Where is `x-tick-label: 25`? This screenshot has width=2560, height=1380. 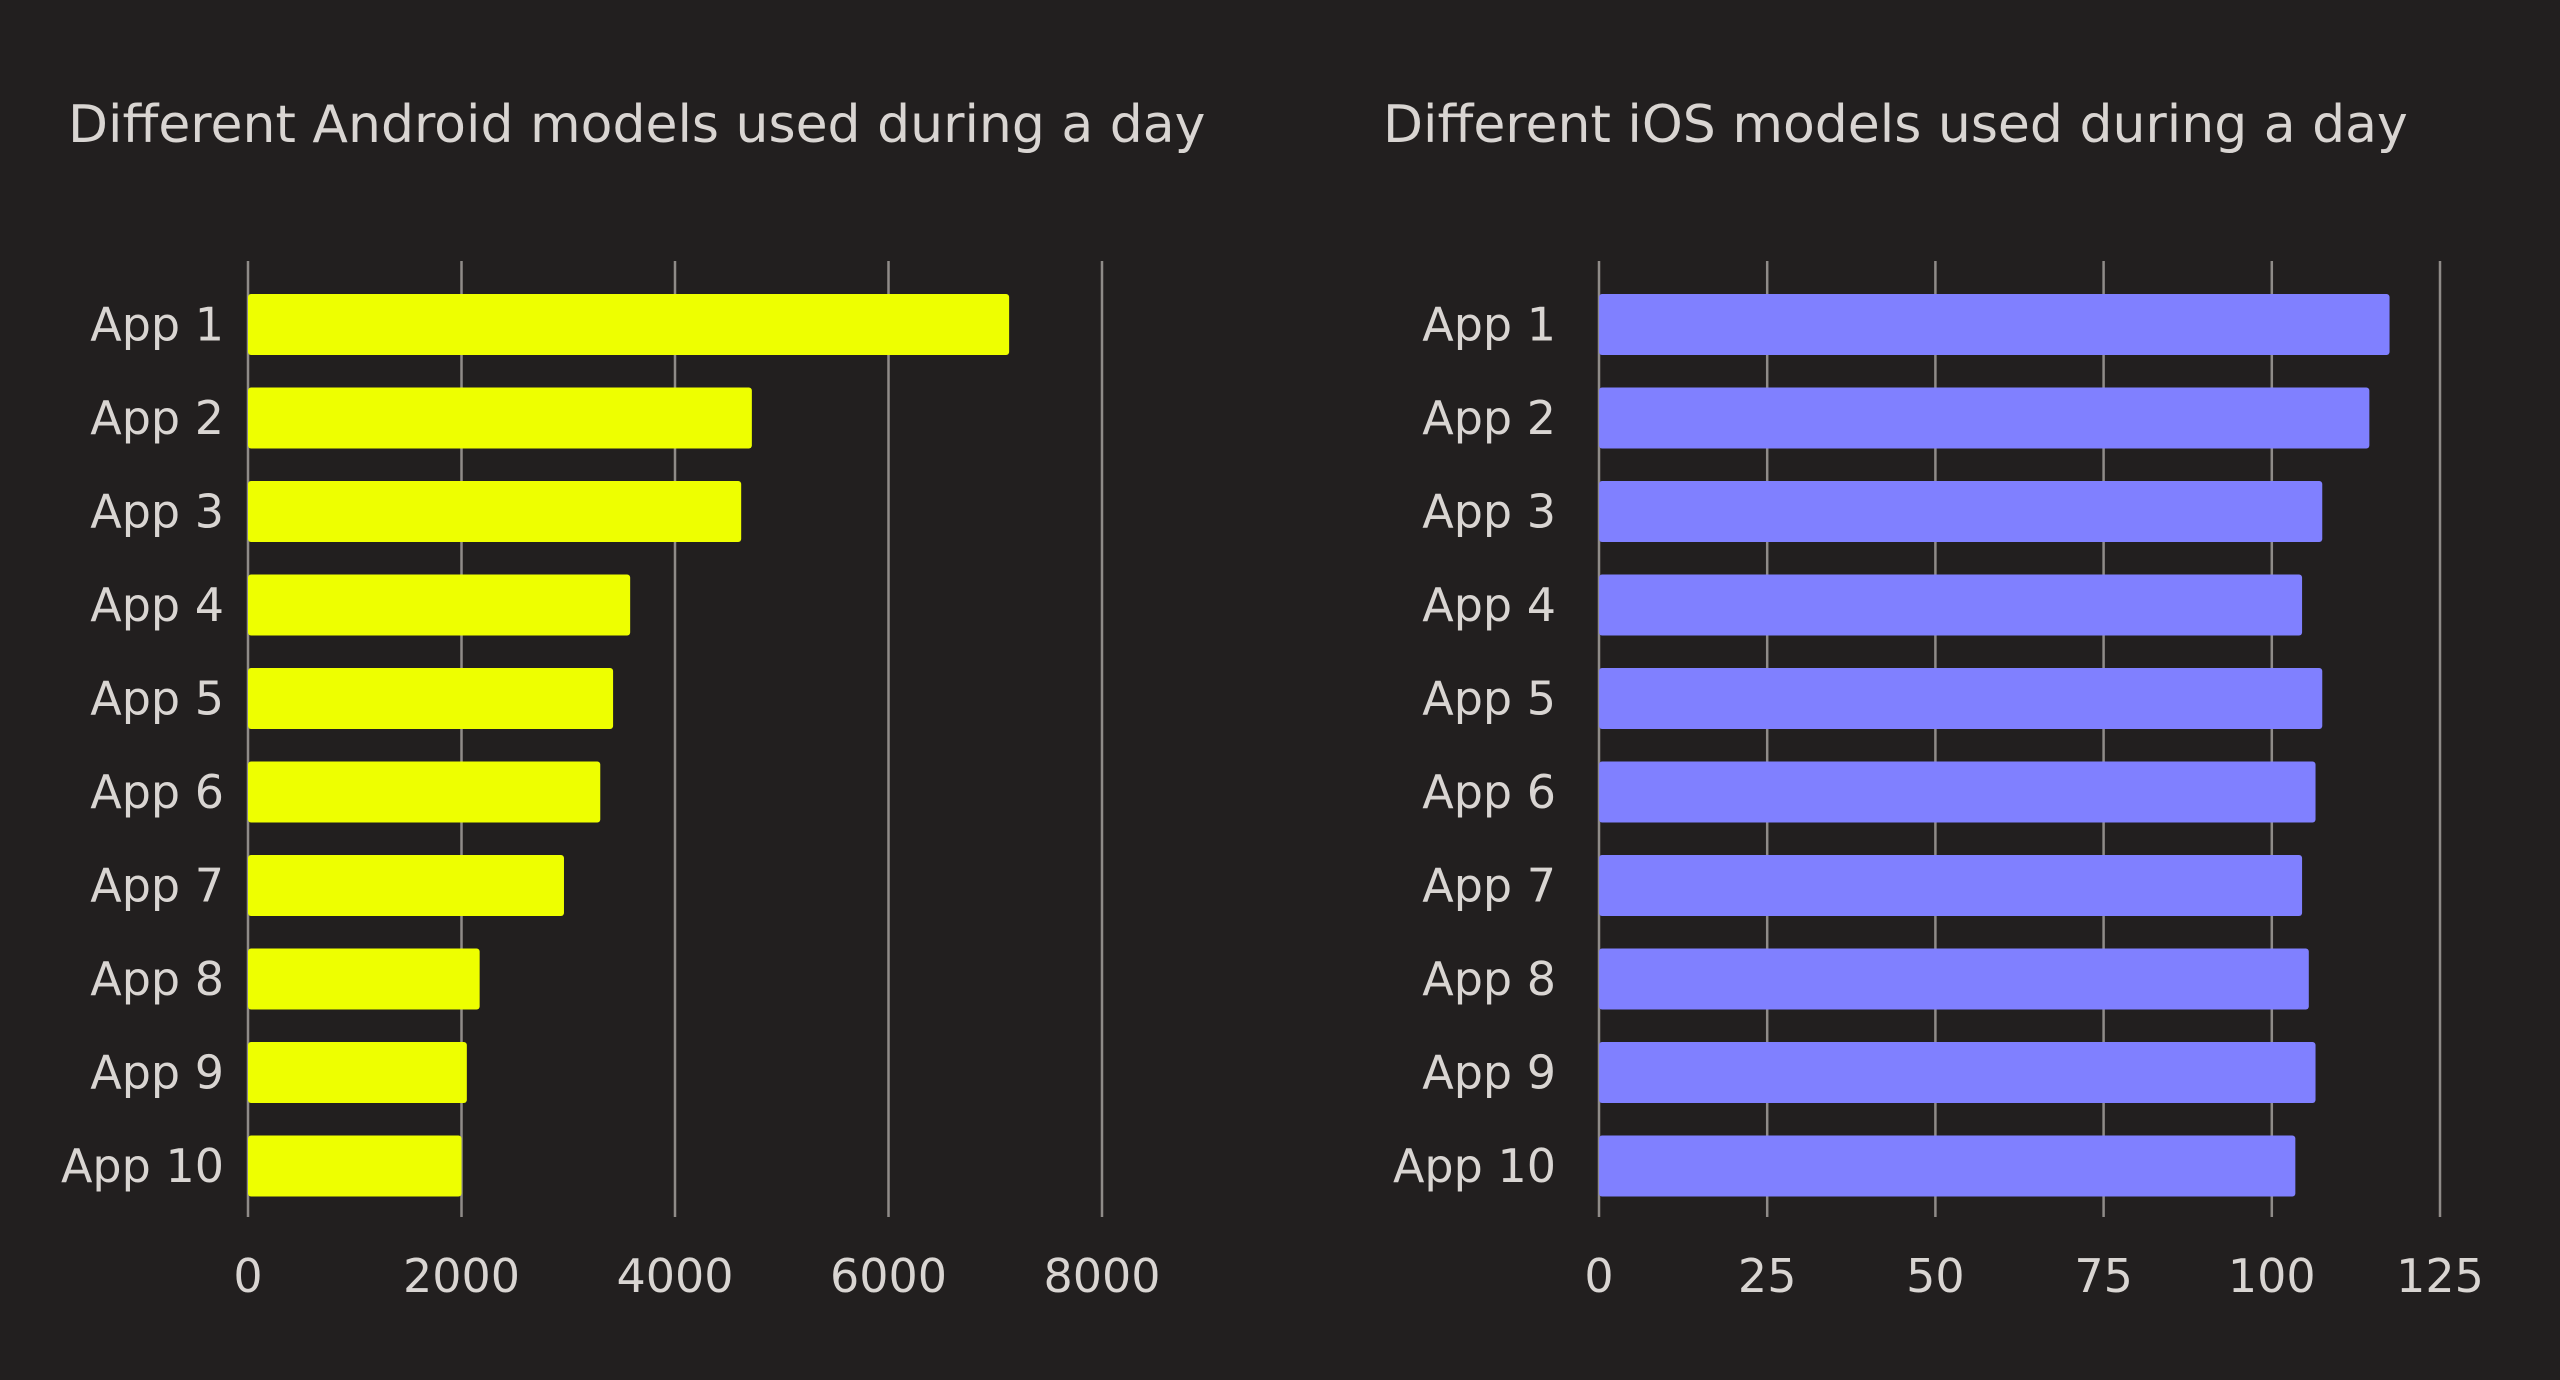
x-tick-label: 25 is located at coordinates (1767, 1276).